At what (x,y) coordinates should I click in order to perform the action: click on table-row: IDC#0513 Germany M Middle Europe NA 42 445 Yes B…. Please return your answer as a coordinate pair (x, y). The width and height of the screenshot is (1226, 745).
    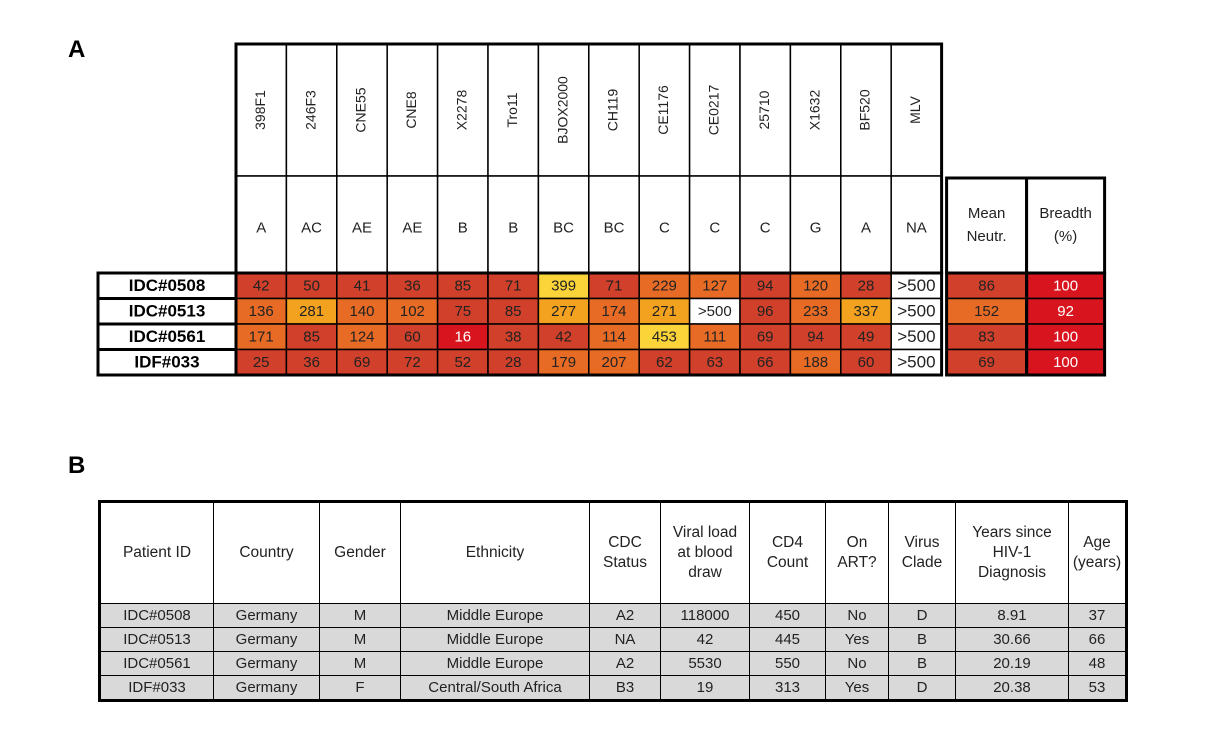
    Looking at the image, I should click on (613, 639).